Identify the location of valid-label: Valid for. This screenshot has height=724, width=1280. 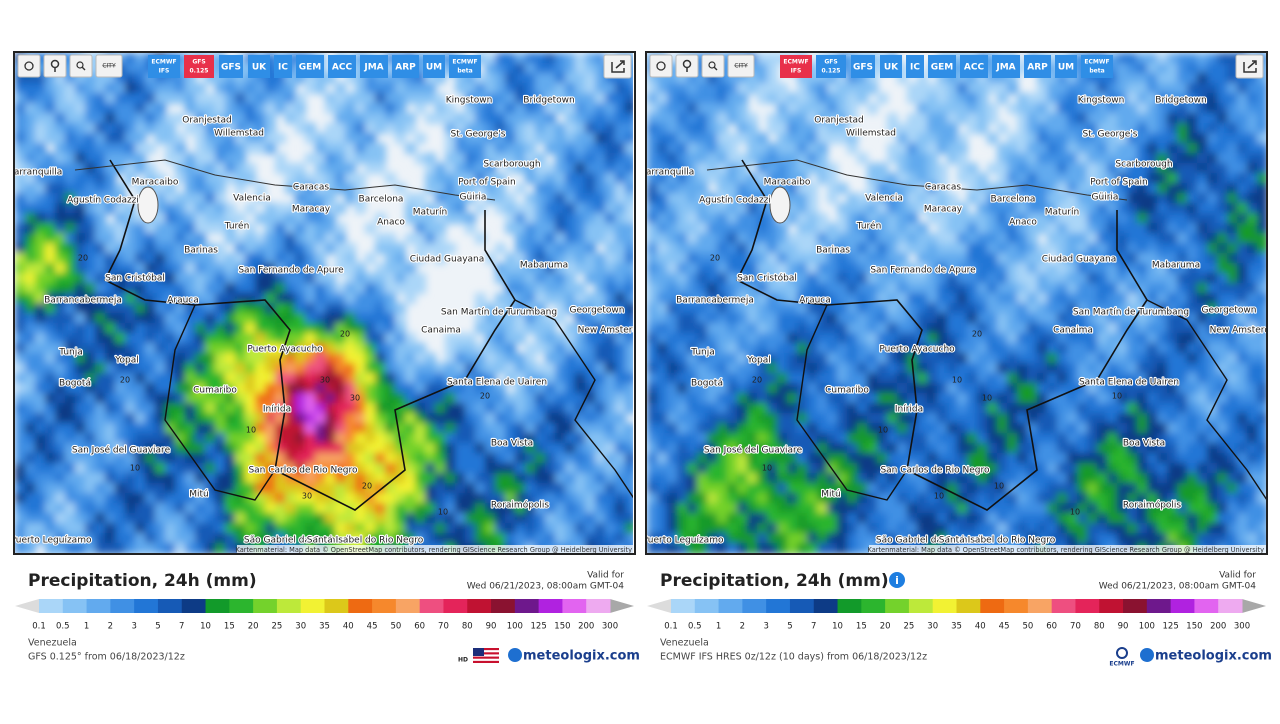
(605, 576).